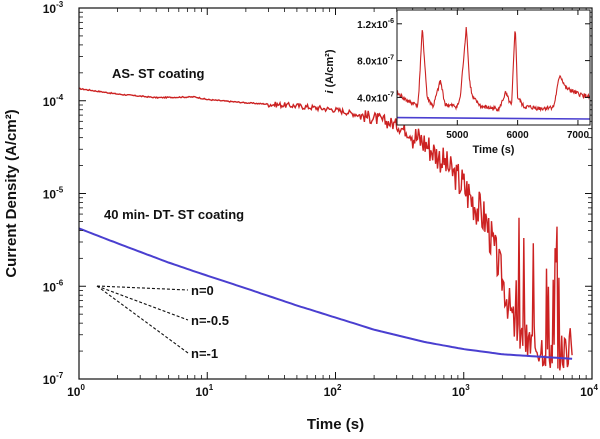 This screenshot has width=600, height=439. I want to click on x-axis-title: Time (s), so click(335, 424).